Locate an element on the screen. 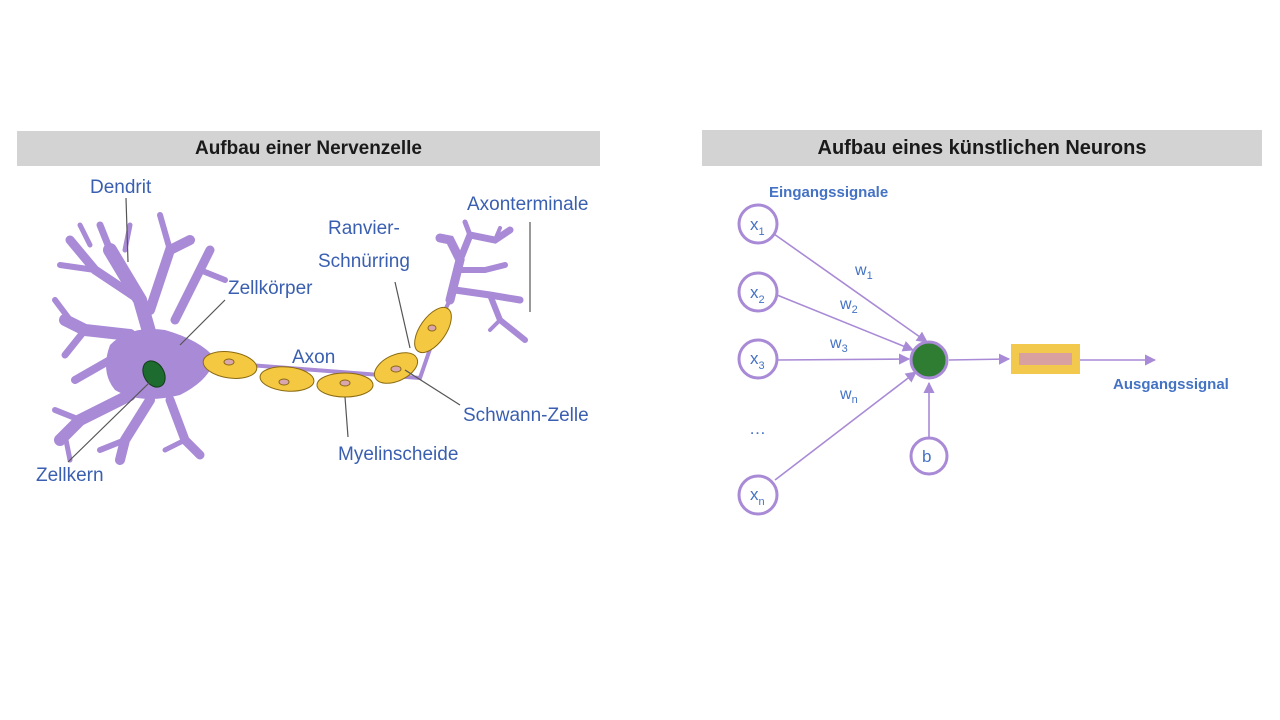  output-signal-caption: Ausgangssignal is located at coordinates (1171, 384).